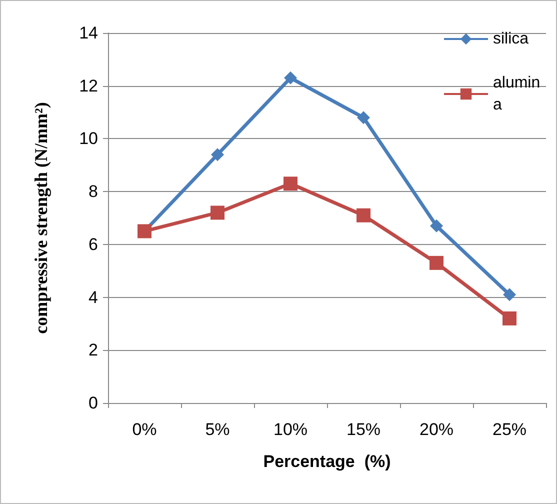 Image resolution: width=557 pixels, height=504 pixels. What do you see at coordinates (88, 33) in the screenshot?
I see `y-tick-label: 14` at bounding box center [88, 33].